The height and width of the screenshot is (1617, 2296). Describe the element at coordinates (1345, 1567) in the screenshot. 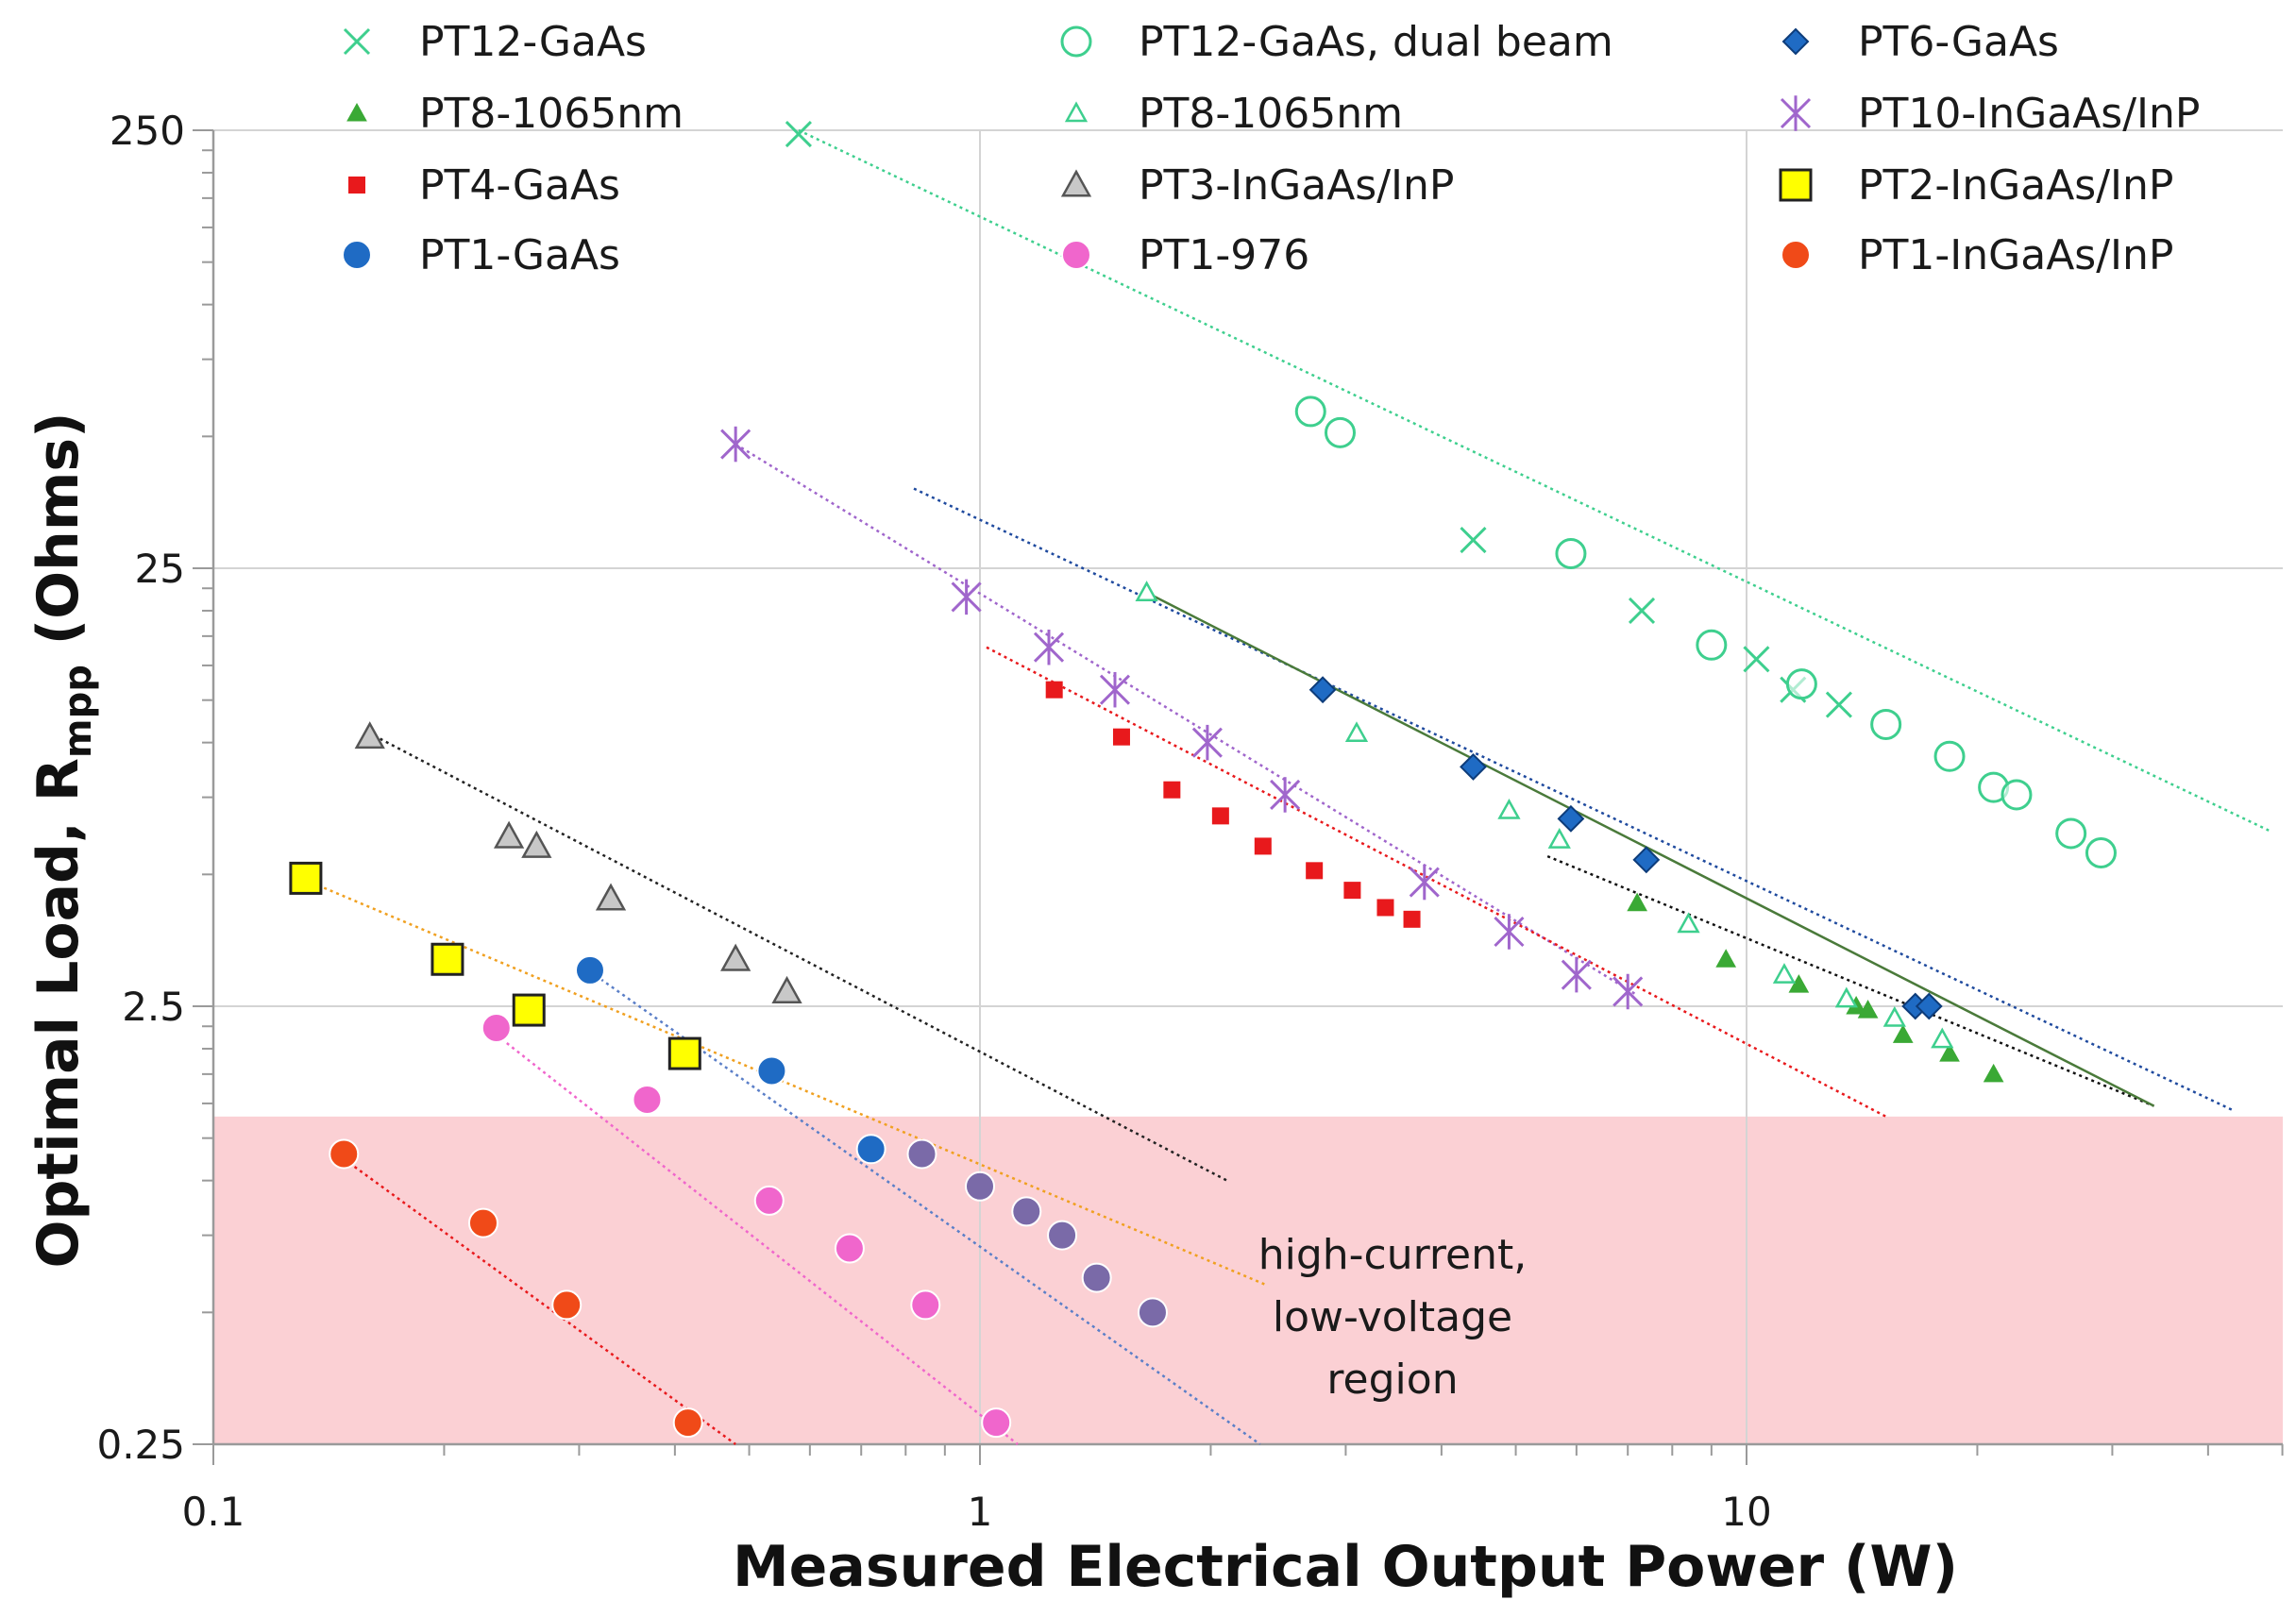

I see `x-axis-title: Measured Electrical Output Power (W)` at that location.